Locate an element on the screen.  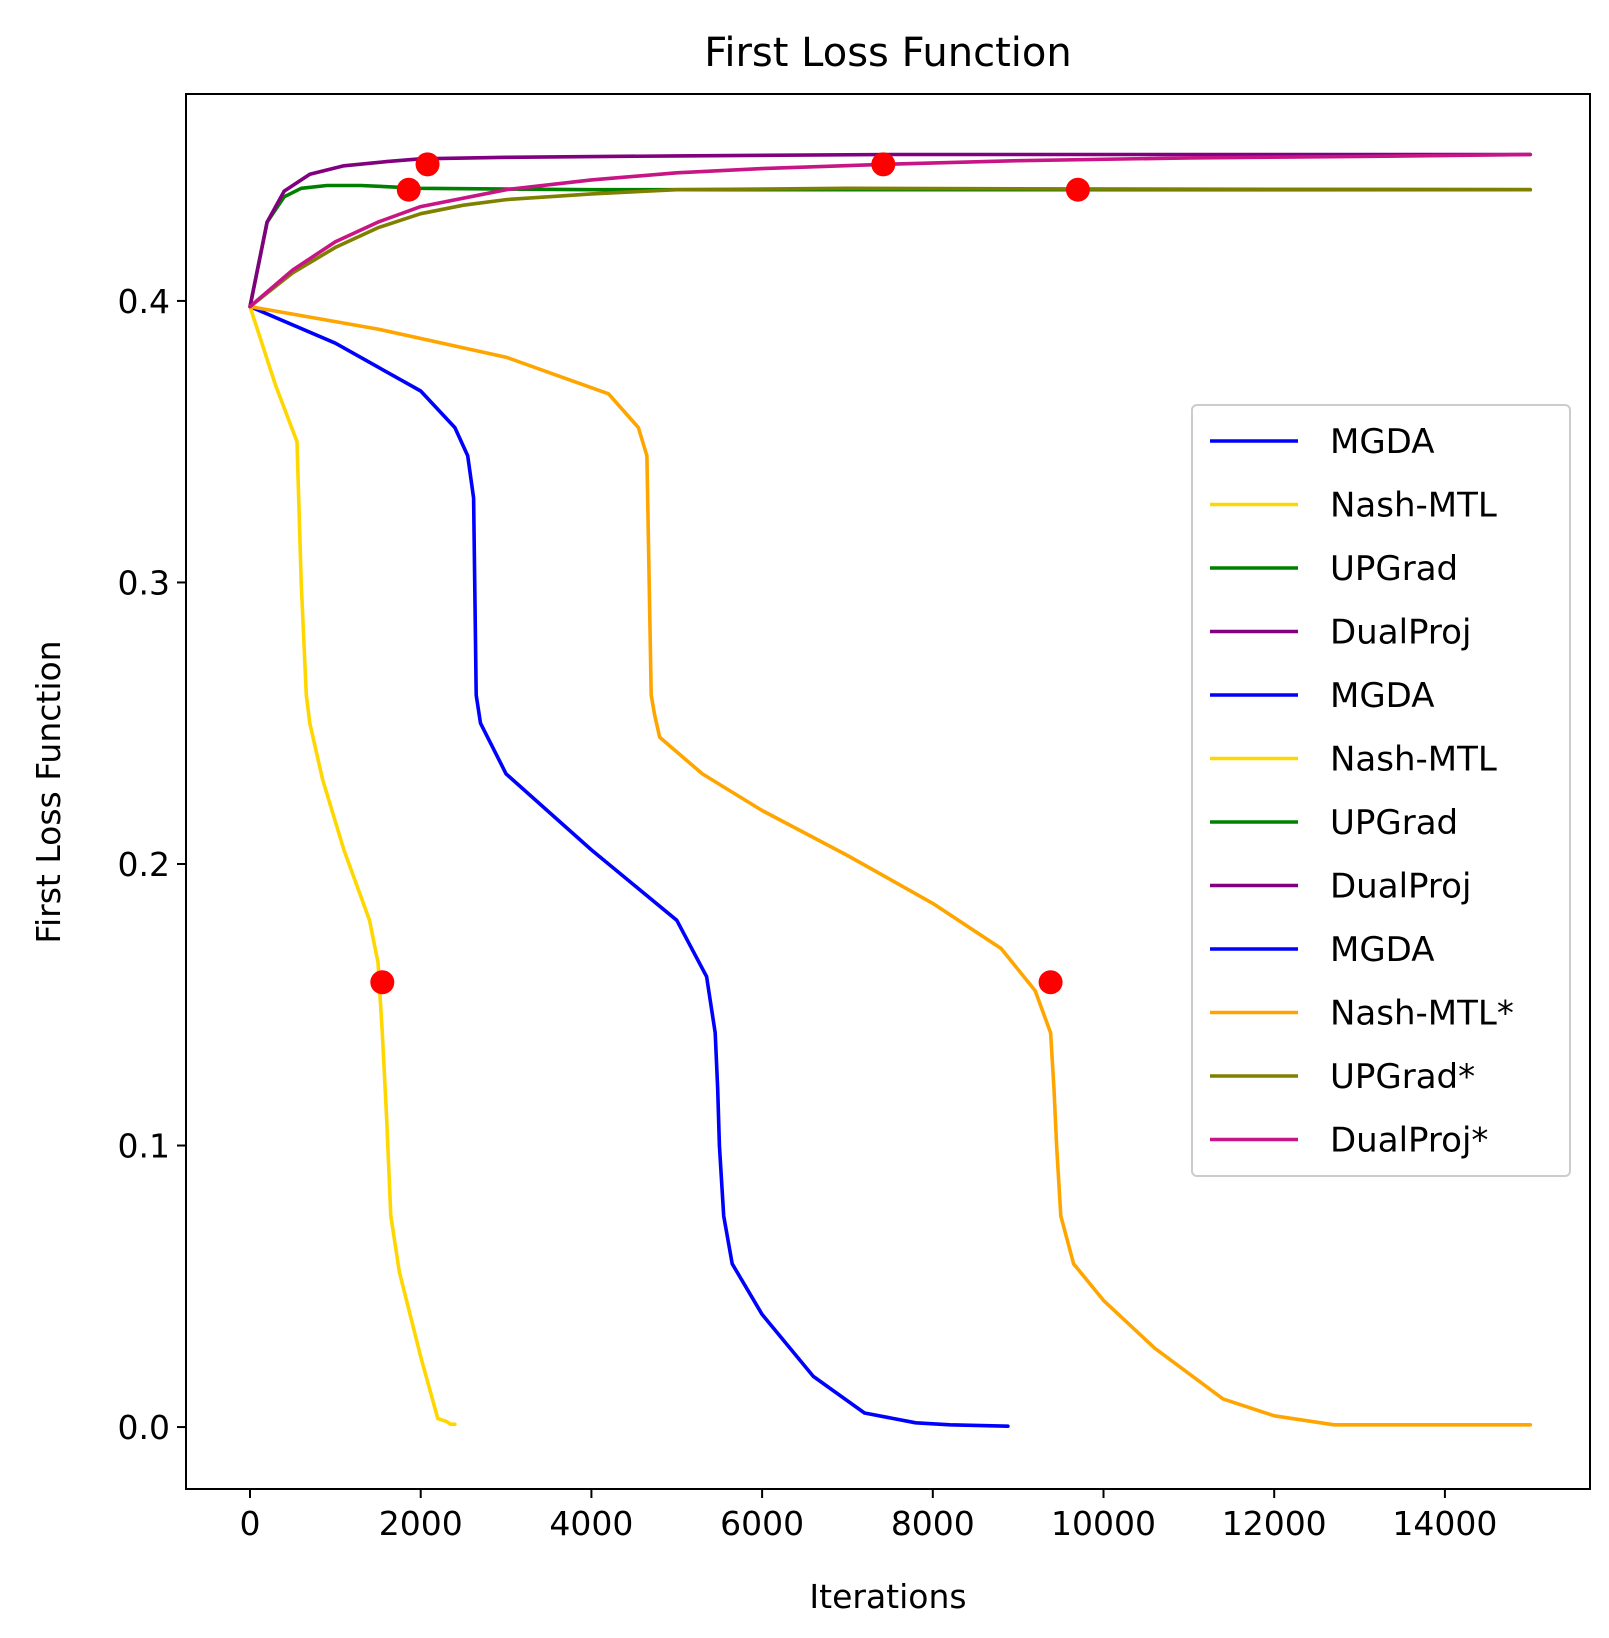
legend-label-8: MGDA is located at coordinates (1382, 950).